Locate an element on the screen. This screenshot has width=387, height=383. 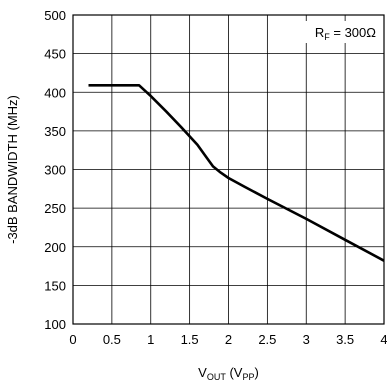
x-tick-label: 1 is located at coordinates (150, 339).